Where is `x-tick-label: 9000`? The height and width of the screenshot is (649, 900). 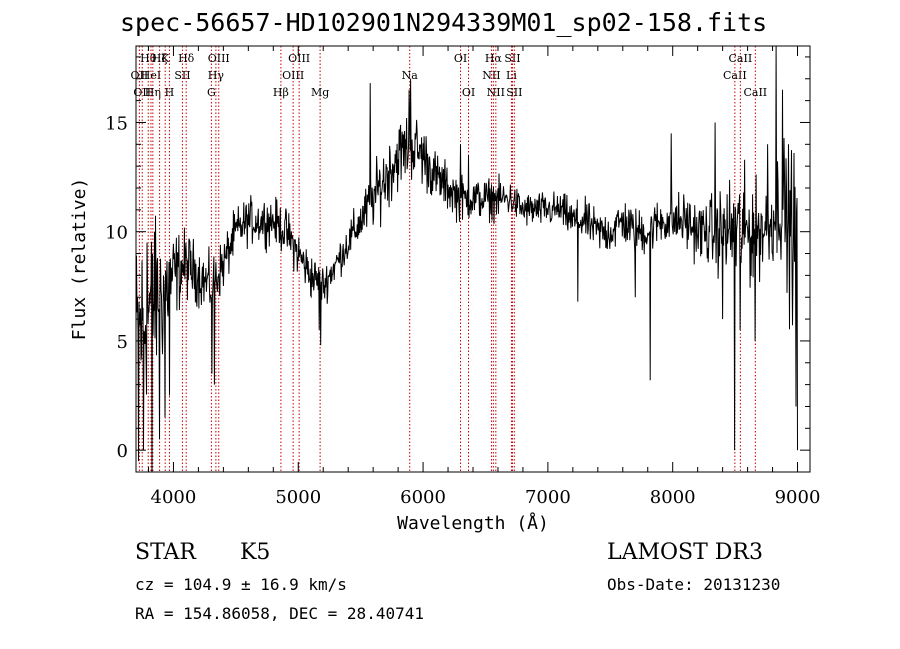 x-tick-label: 9000 is located at coordinates (798, 497).